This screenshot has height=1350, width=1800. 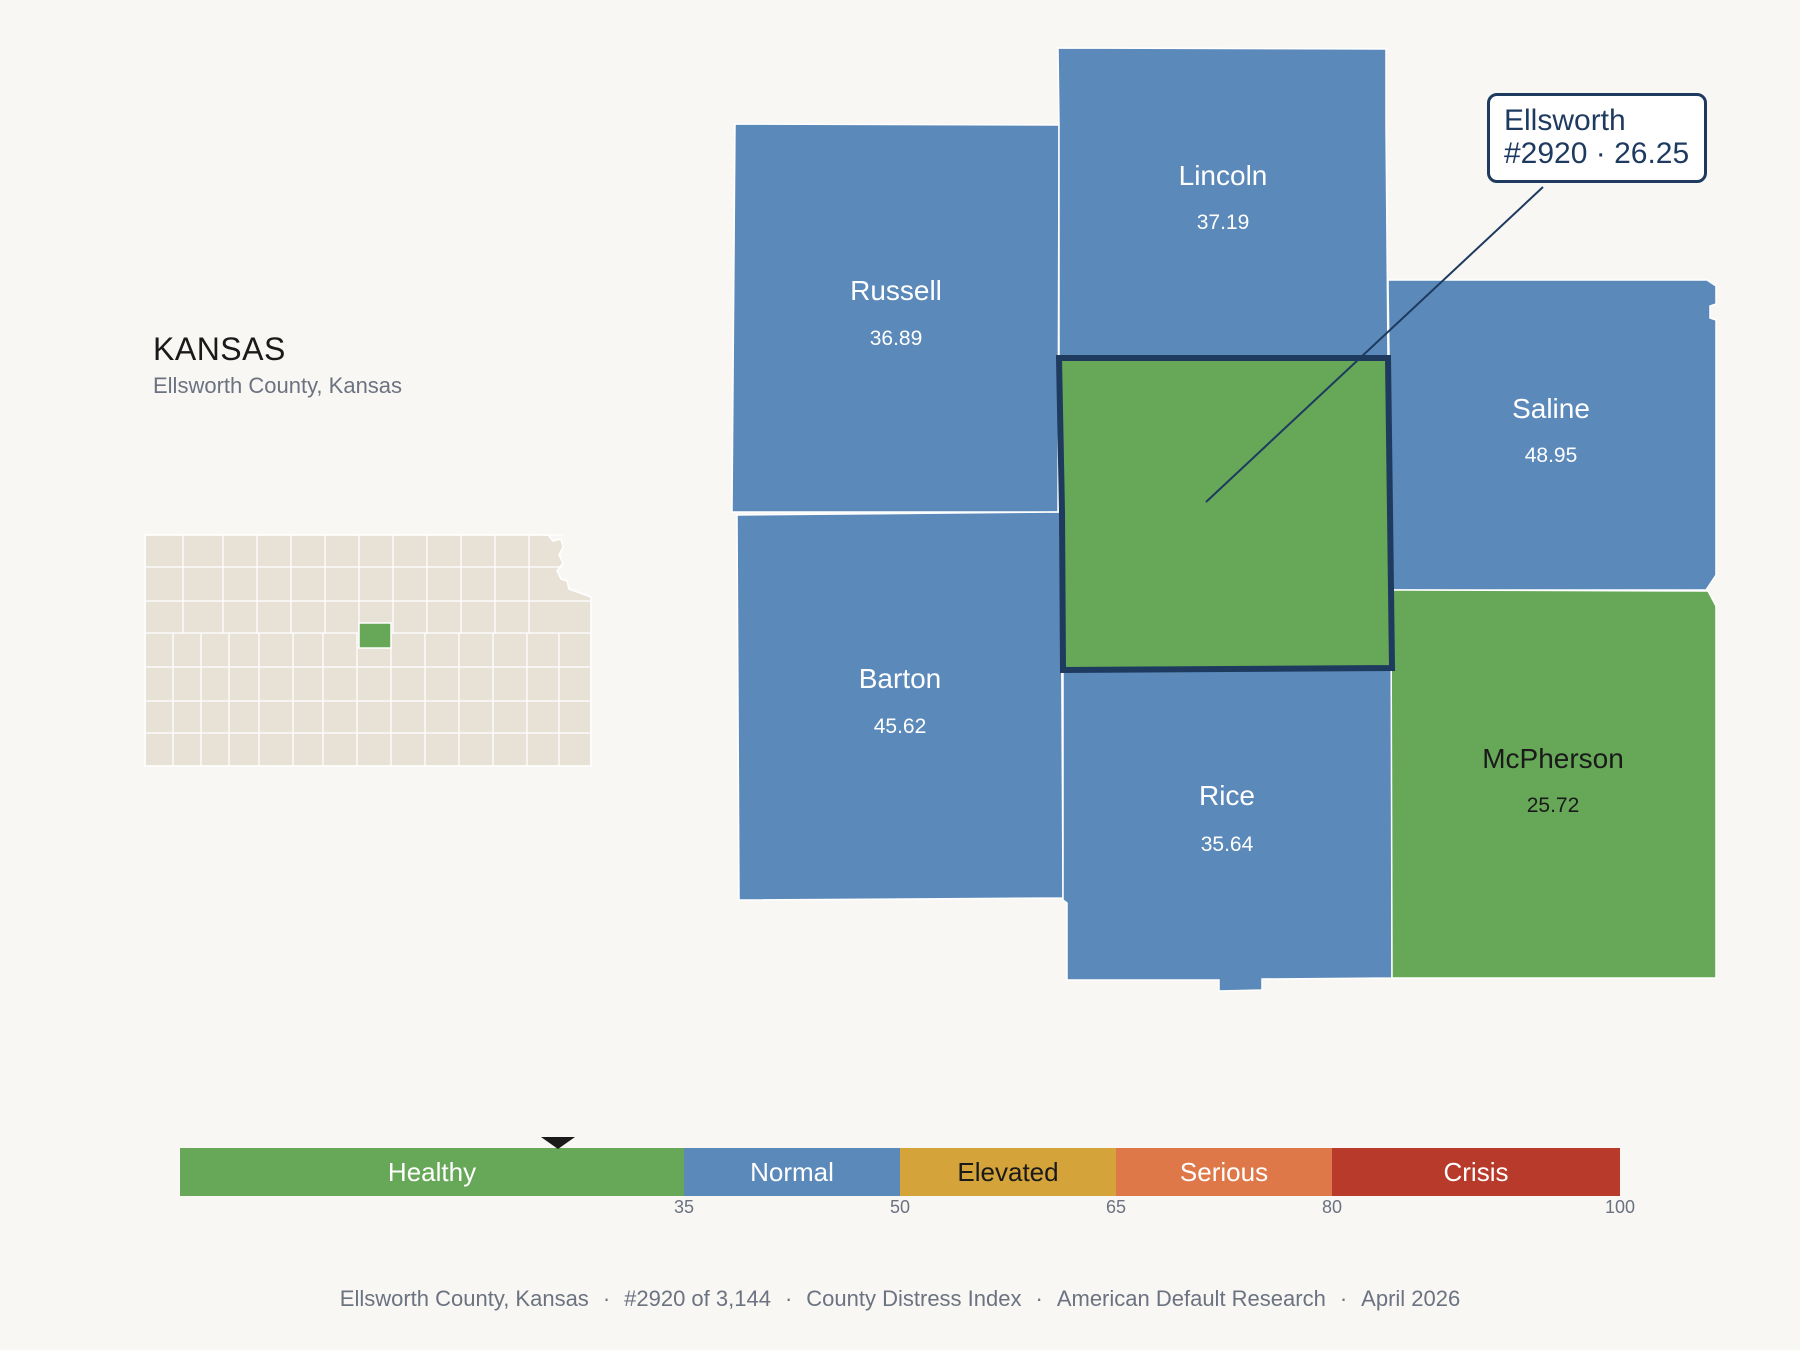 I want to click on legend-tick-50: 50, so click(x=900, y=1207).